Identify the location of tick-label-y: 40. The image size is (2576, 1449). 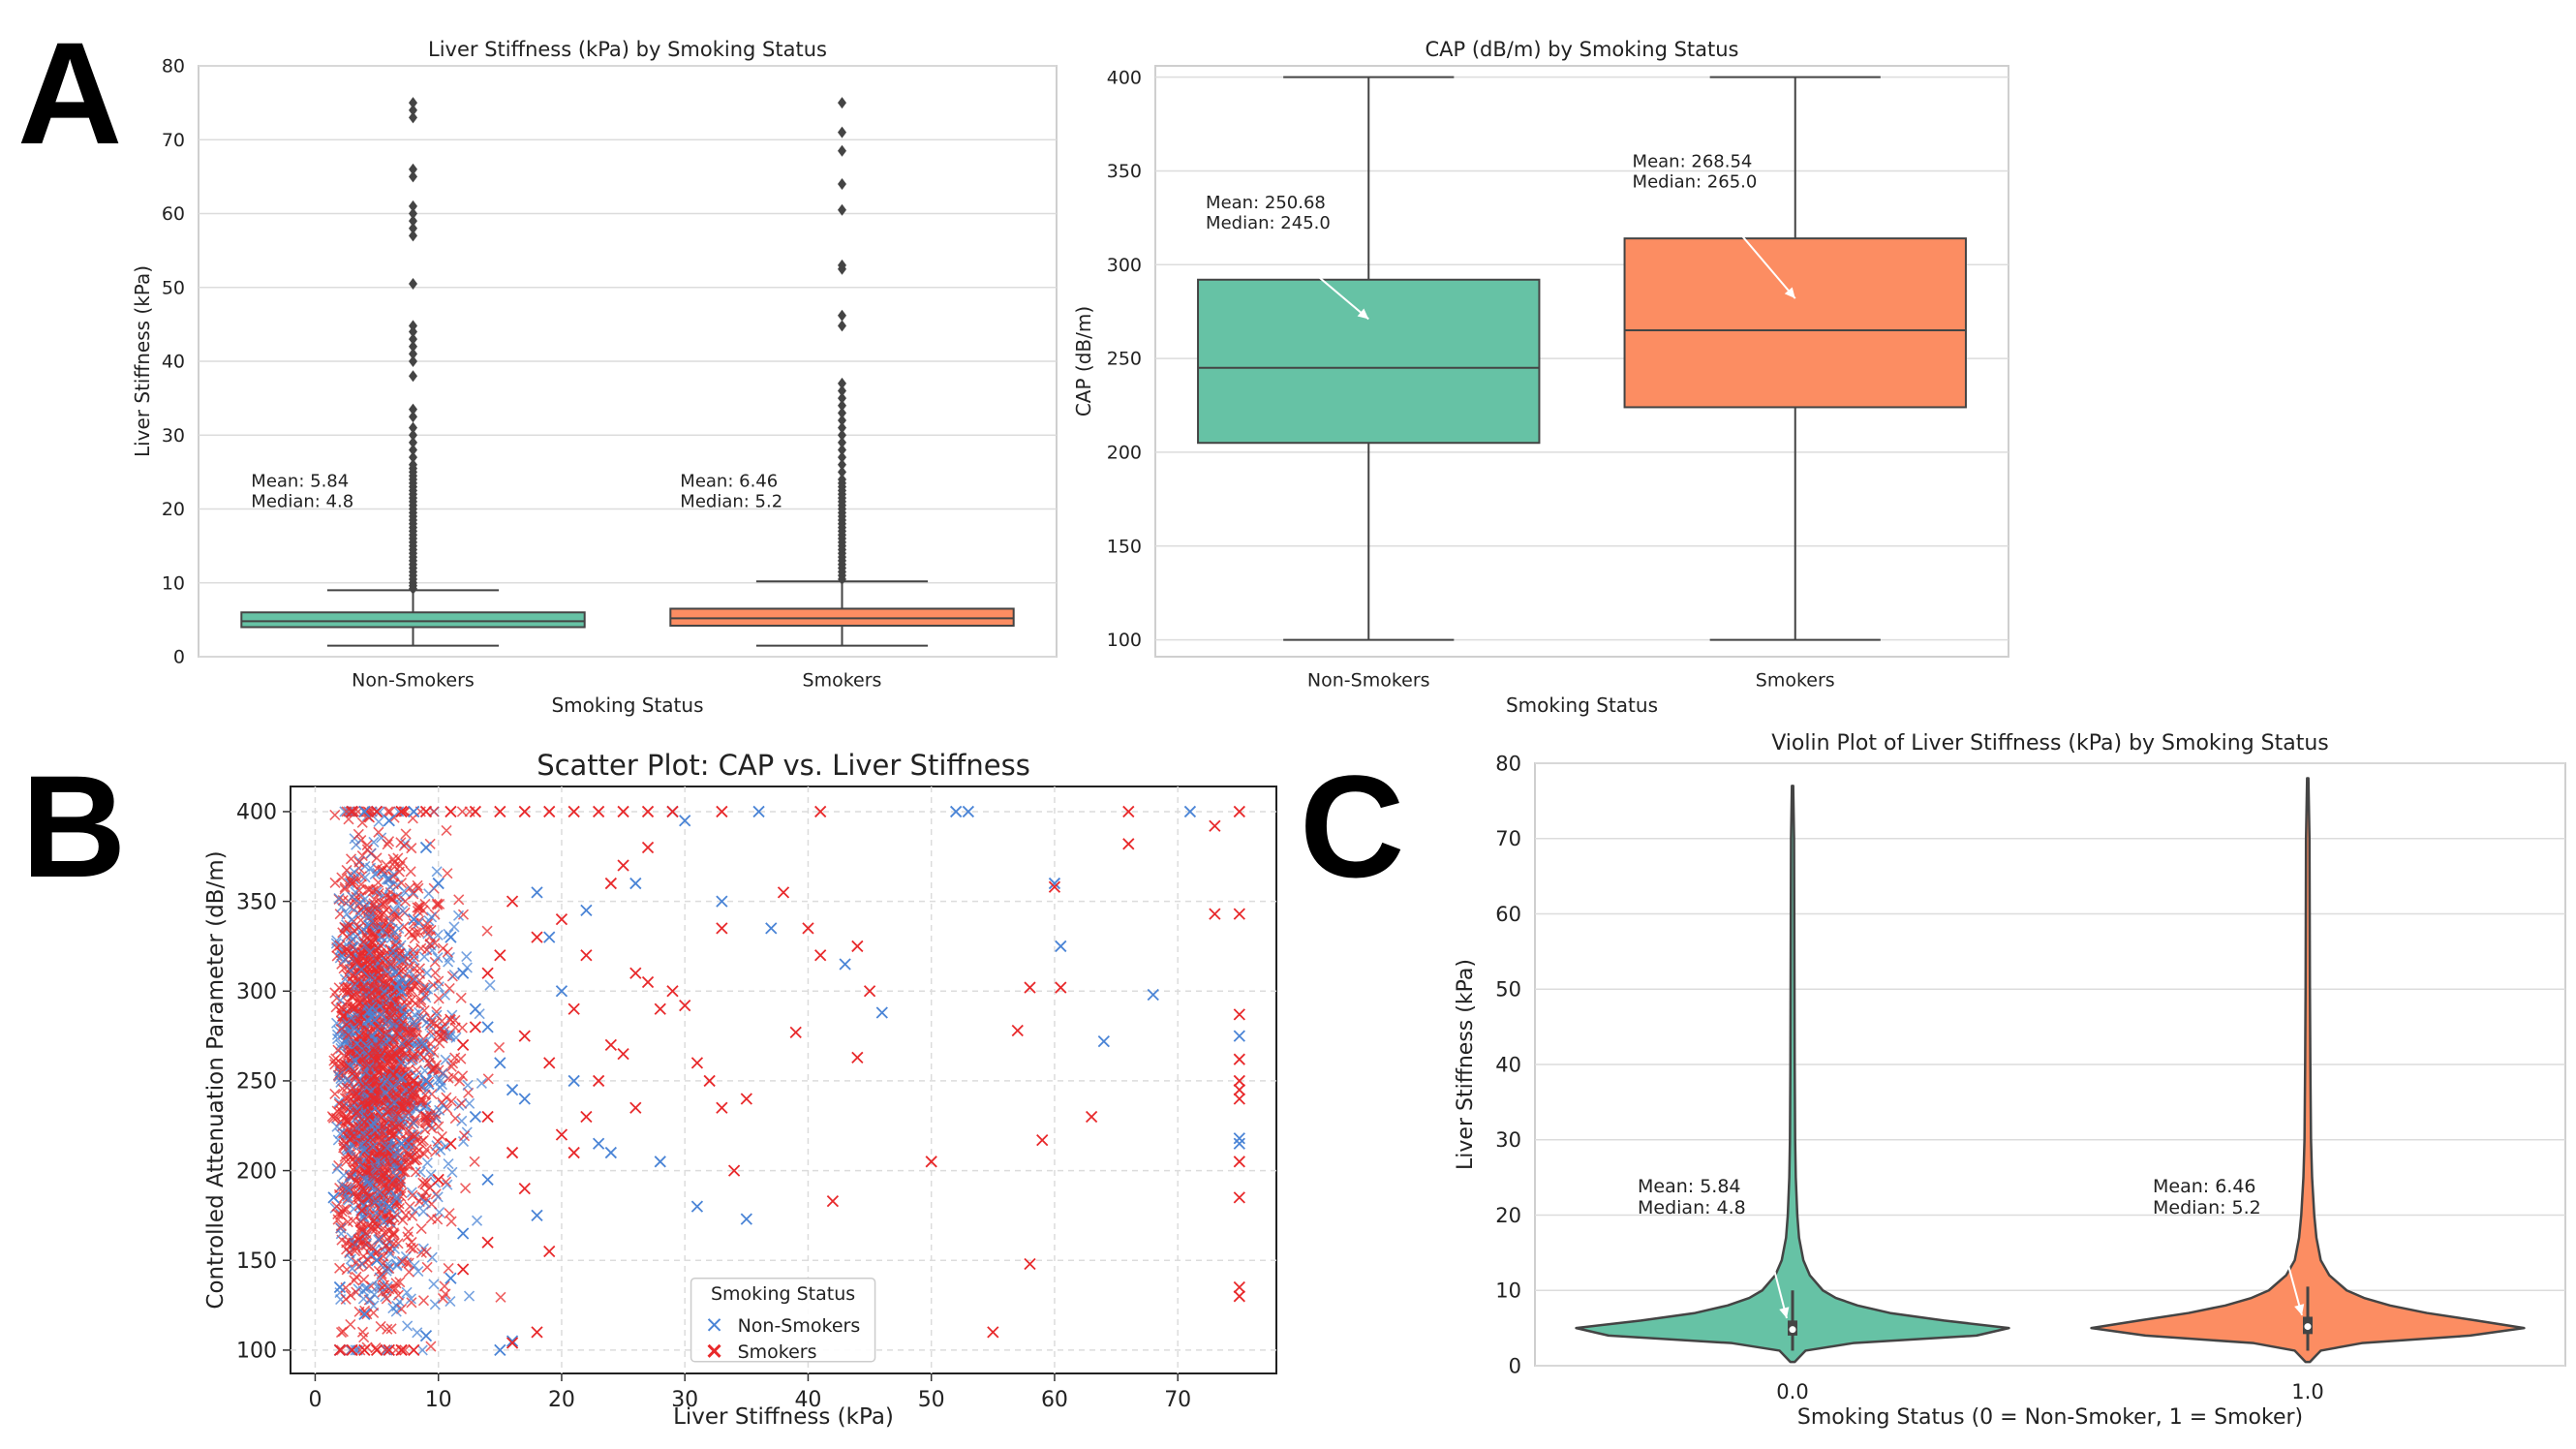
(173, 362).